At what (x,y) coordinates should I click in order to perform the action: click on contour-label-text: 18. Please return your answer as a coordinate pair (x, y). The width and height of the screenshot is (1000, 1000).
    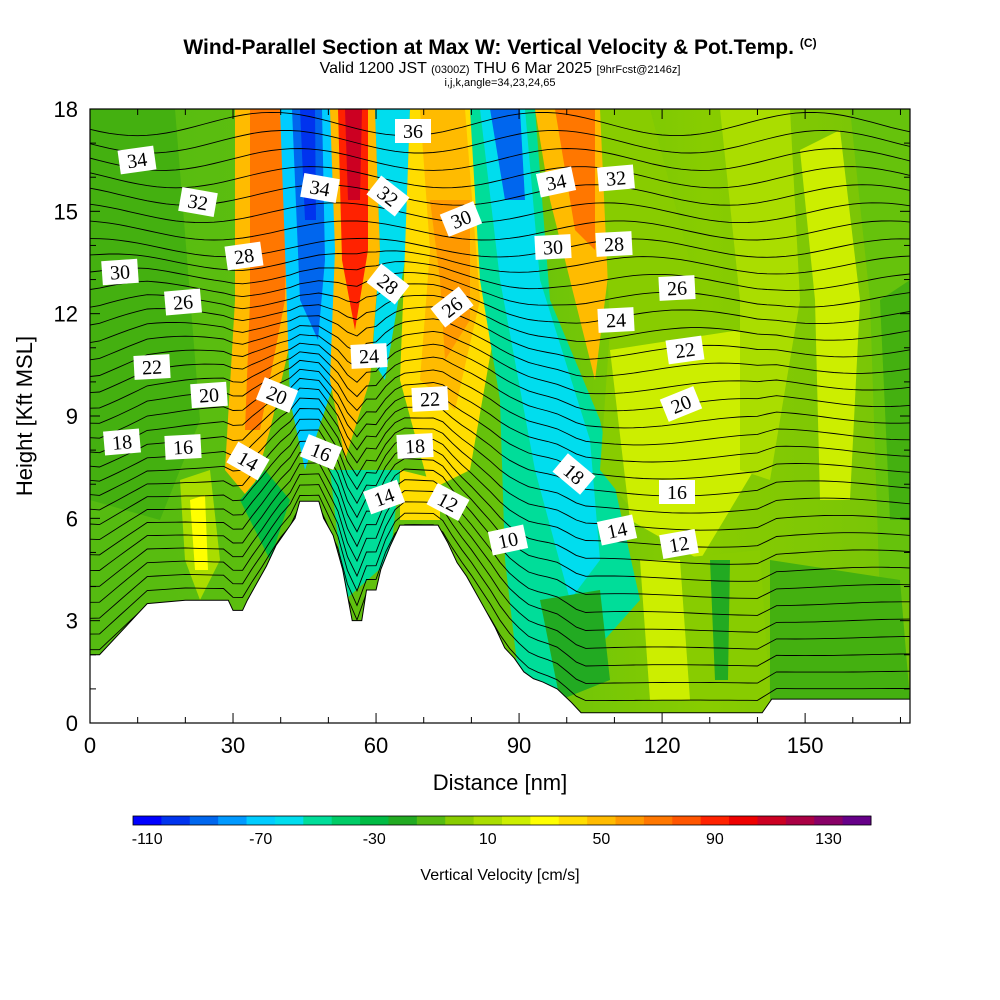
    Looking at the image, I should click on (414, 446).